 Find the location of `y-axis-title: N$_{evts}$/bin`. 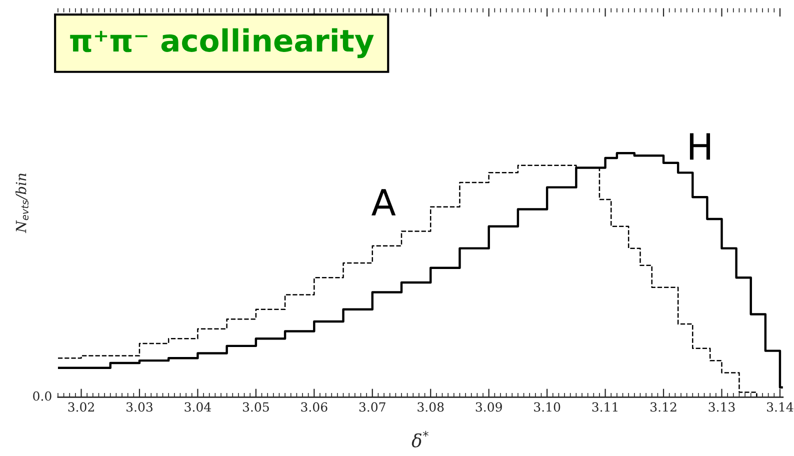

y-axis-title: N$_{evts}$/bin is located at coordinates (22, 204).